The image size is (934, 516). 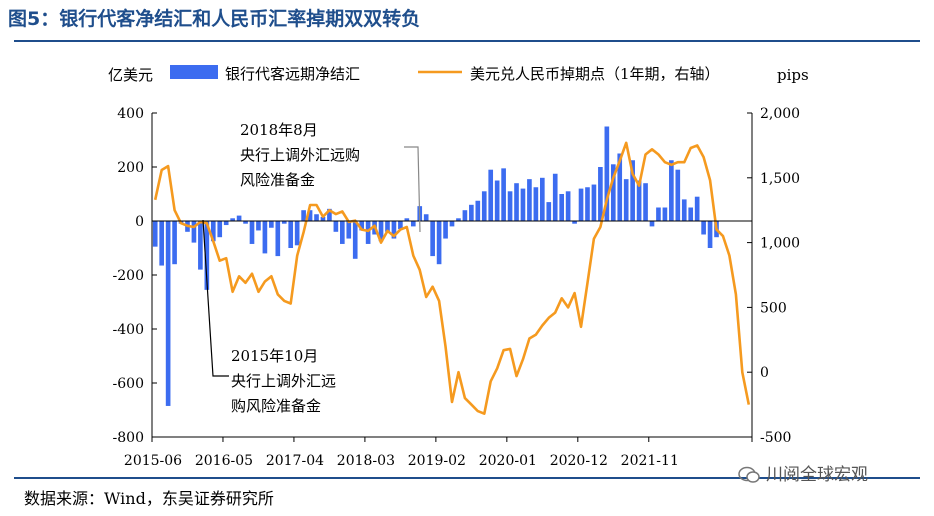 What do you see at coordinates (149, 498) in the screenshot?
I see `source-note: 数据来源：Wind，东吴证券研究所` at bounding box center [149, 498].